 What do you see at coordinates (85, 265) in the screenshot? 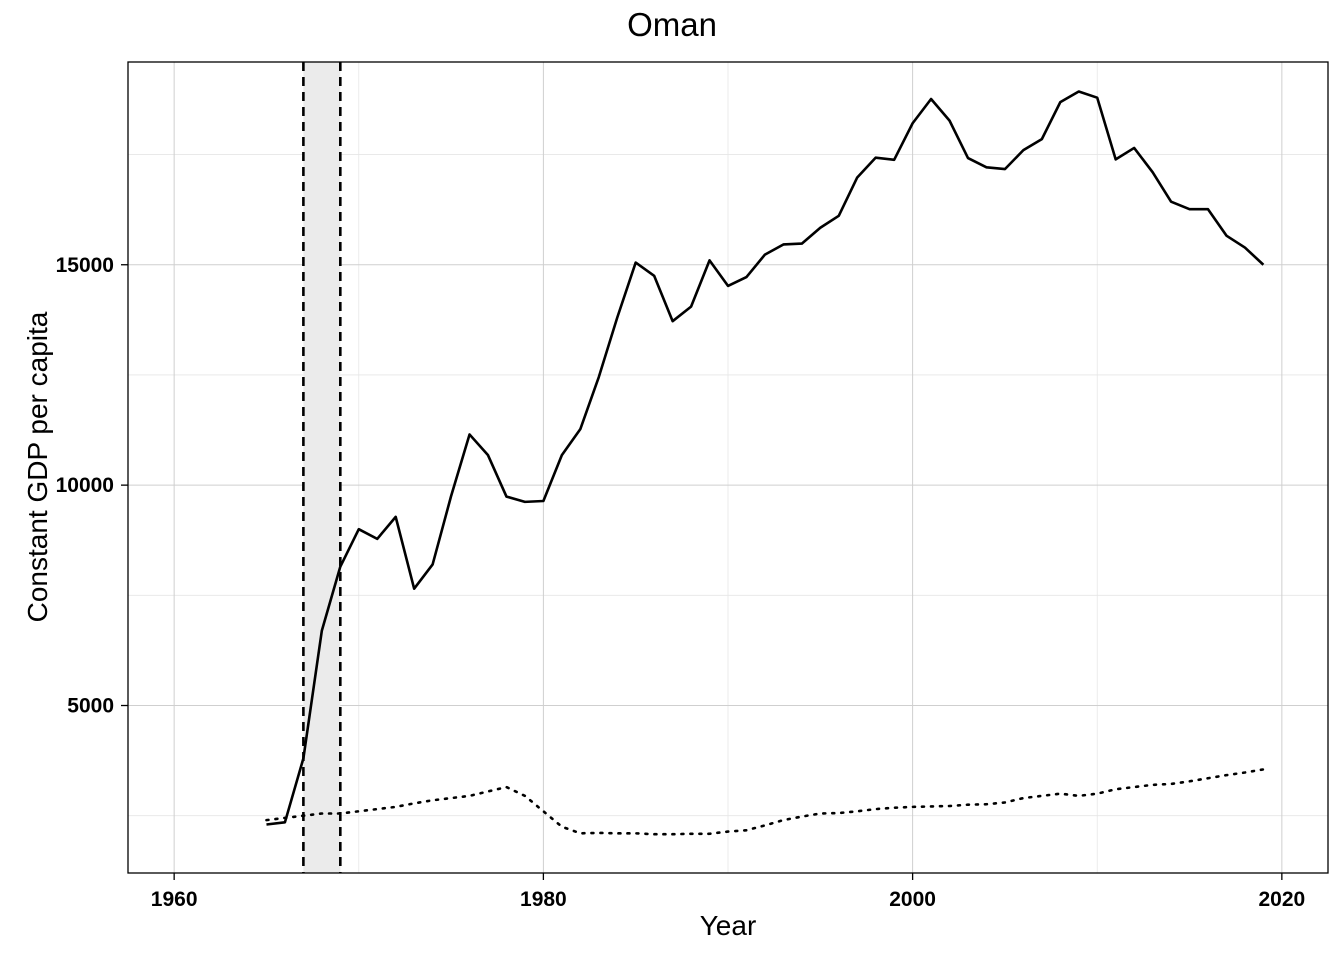
I see `y-tick-label: 15000` at bounding box center [85, 265].